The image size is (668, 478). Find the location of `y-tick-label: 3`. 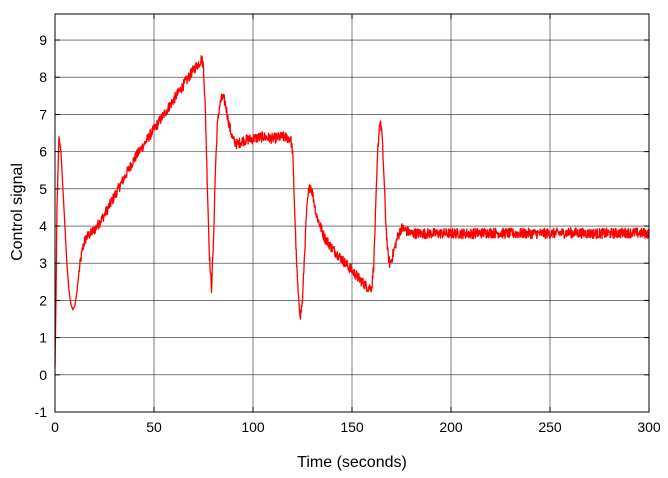

y-tick-label: 3 is located at coordinates (43, 263).